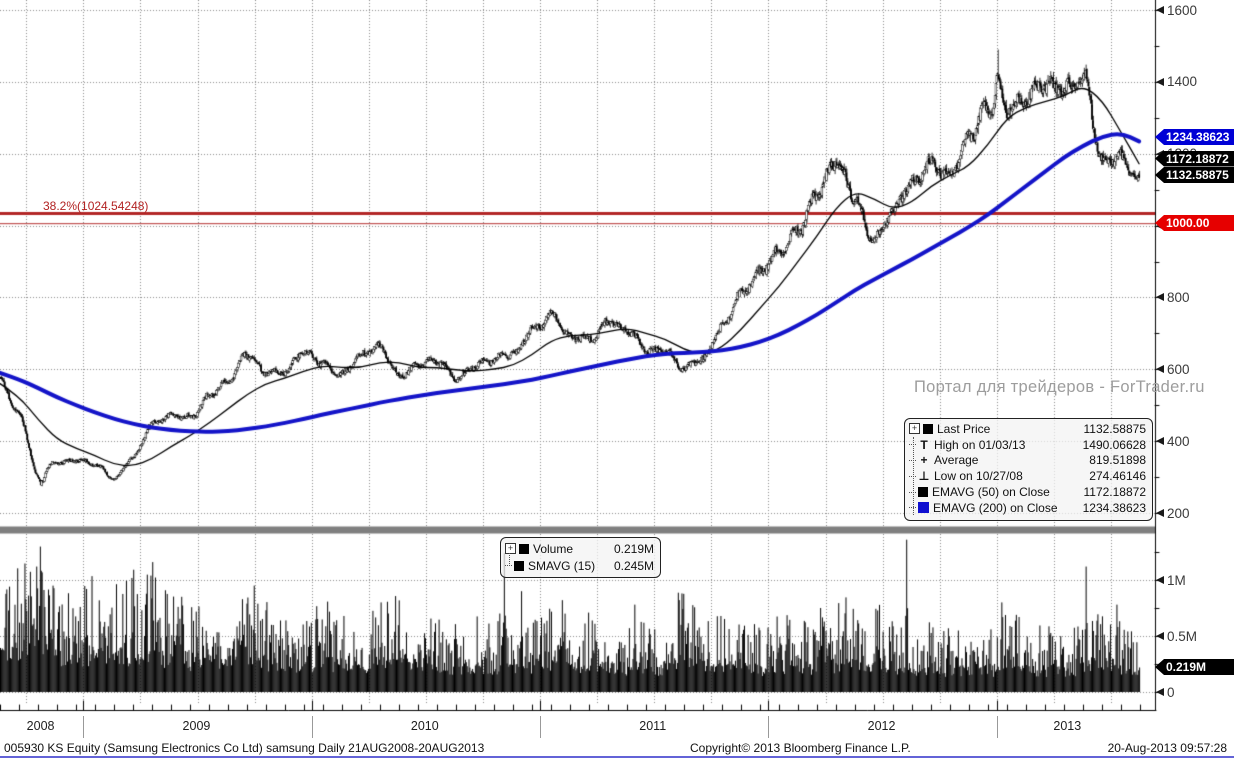  I want to click on legend-value: 1490.06628, so click(1114, 444).